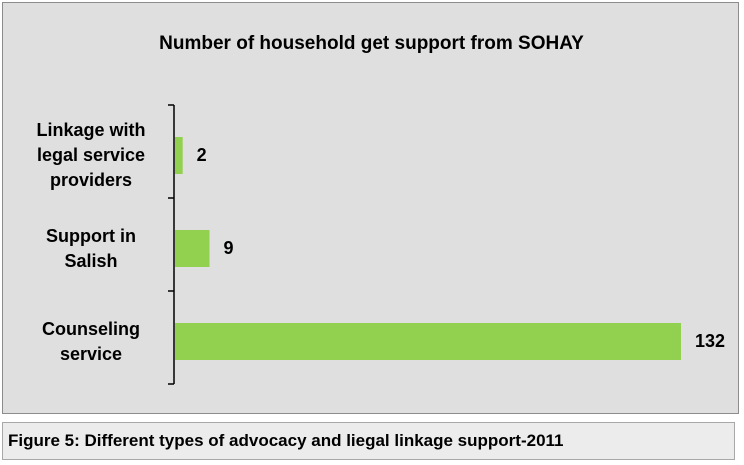 The height and width of the screenshot is (465, 744). What do you see at coordinates (91, 341) in the screenshot?
I see `category-label: Counseling service` at bounding box center [91, 341].